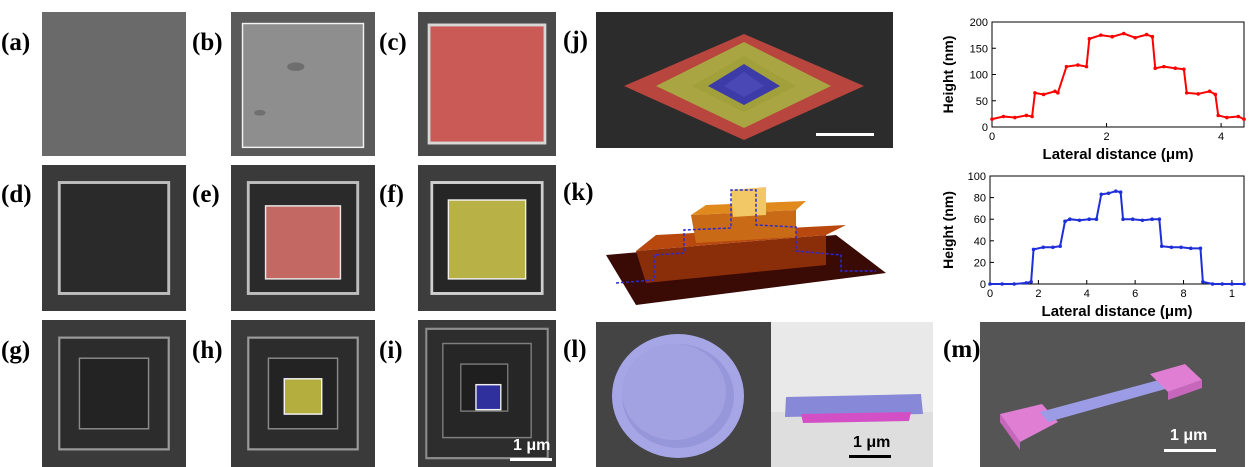  What do you see at coordinates (990, 294) in the screenshot?
I see `x-tick-label: 0` at bounding box center [990, 294].